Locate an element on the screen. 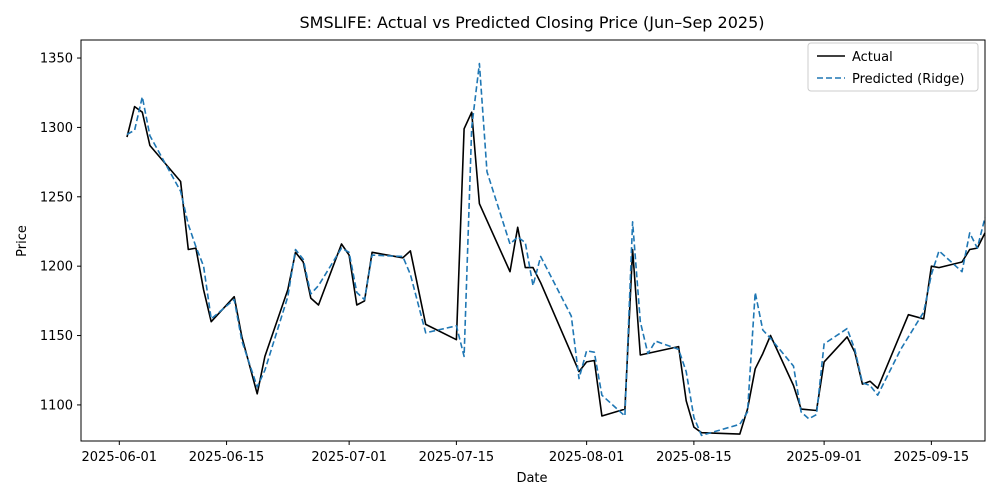 This screenshot has height=500, width=1000. legend-label-predicted: Predicted (Ridge) is located at coordinates (908, 79).